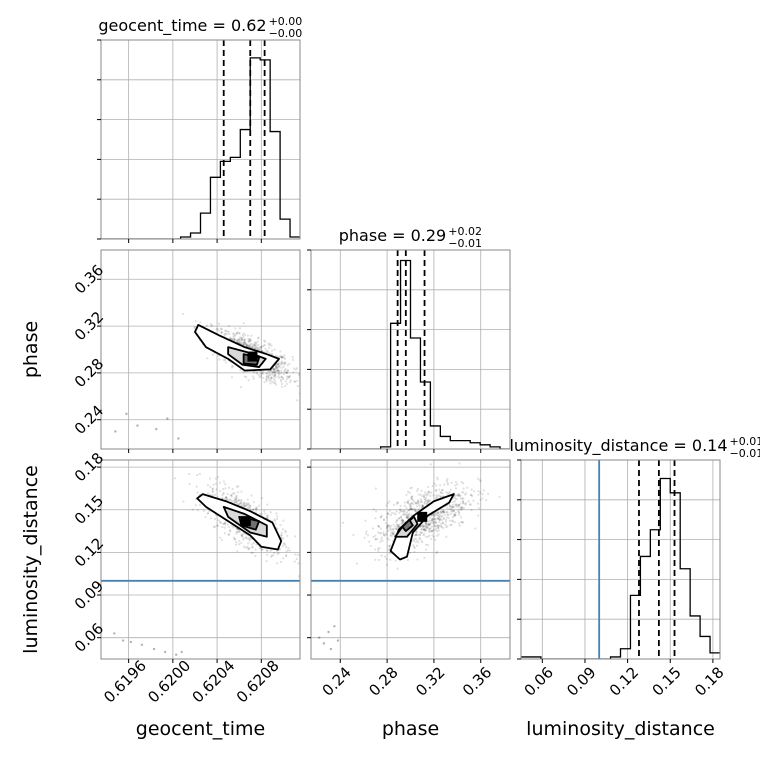 This screenshot has height=760, width=760. What do you see at coordinates (620, 559) in the screenshot?
I see `histogram-luminosity_distance-hgrid` at bounding box center [620, 559].